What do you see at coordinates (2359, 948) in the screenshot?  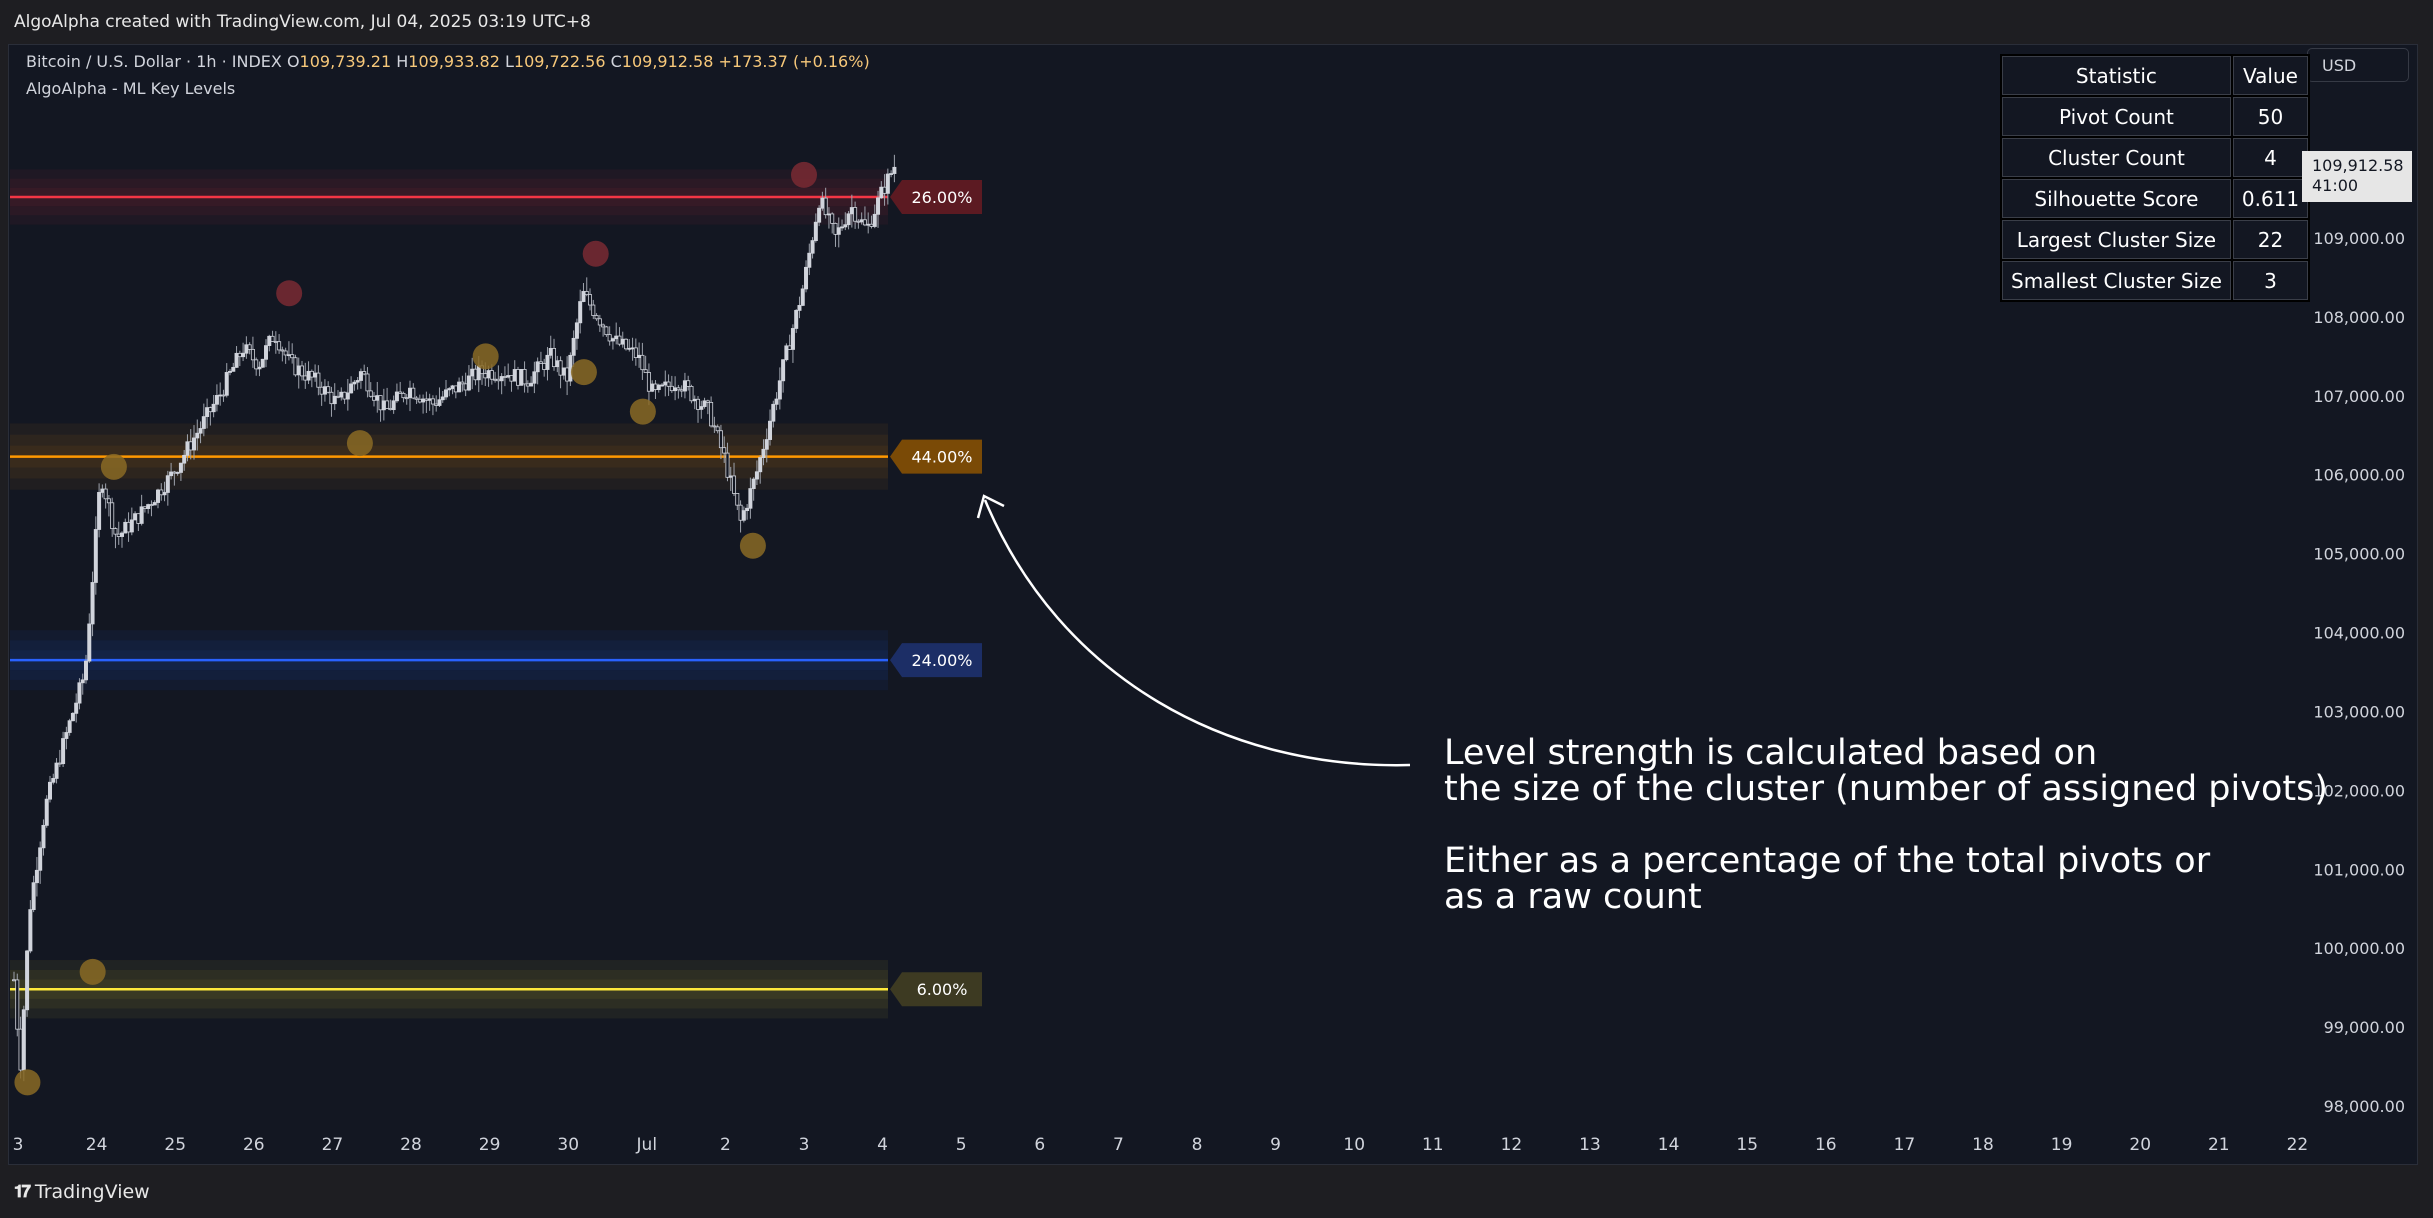 I see `y-tick-label: 100,000.00` at bounding box center [2359, 948].